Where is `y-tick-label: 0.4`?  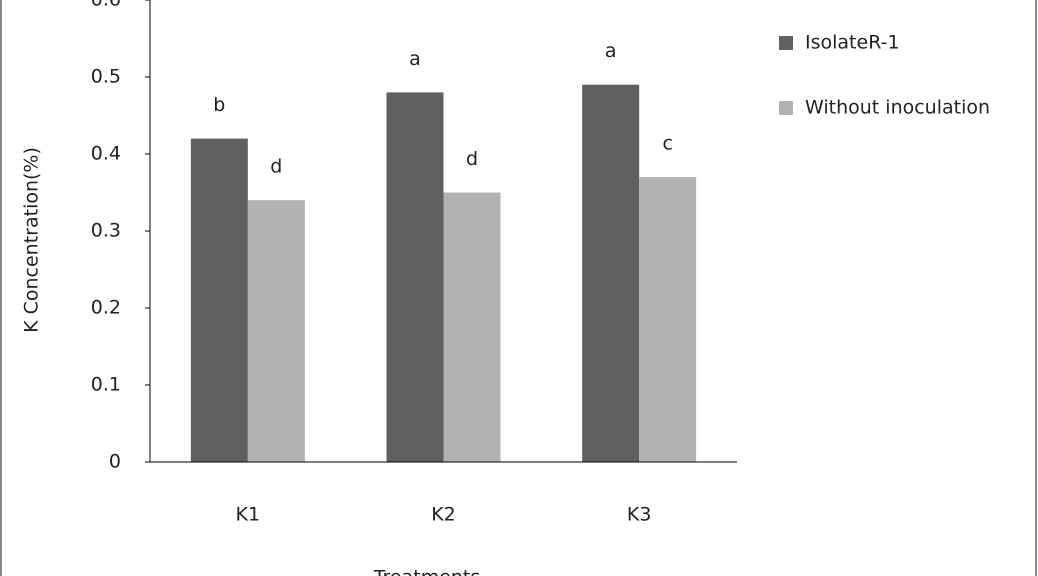 y-tick-label: 0.4 is located at coordinates (106, 154).